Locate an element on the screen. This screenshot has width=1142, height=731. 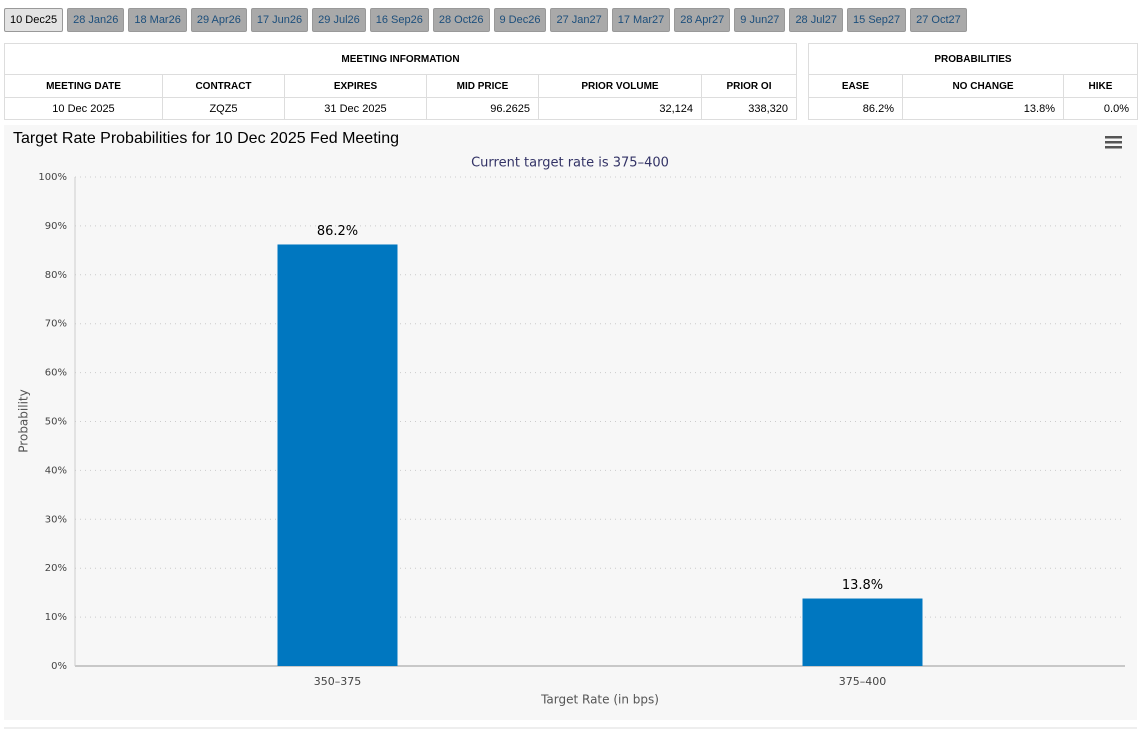
y-tick-label: 100% is located at coordinates (52, 177).